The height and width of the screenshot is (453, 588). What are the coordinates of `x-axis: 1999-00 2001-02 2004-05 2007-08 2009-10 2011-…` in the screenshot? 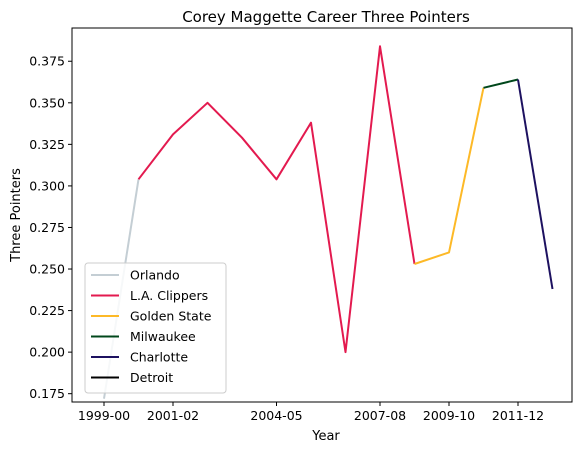 It's located at (311, 412).